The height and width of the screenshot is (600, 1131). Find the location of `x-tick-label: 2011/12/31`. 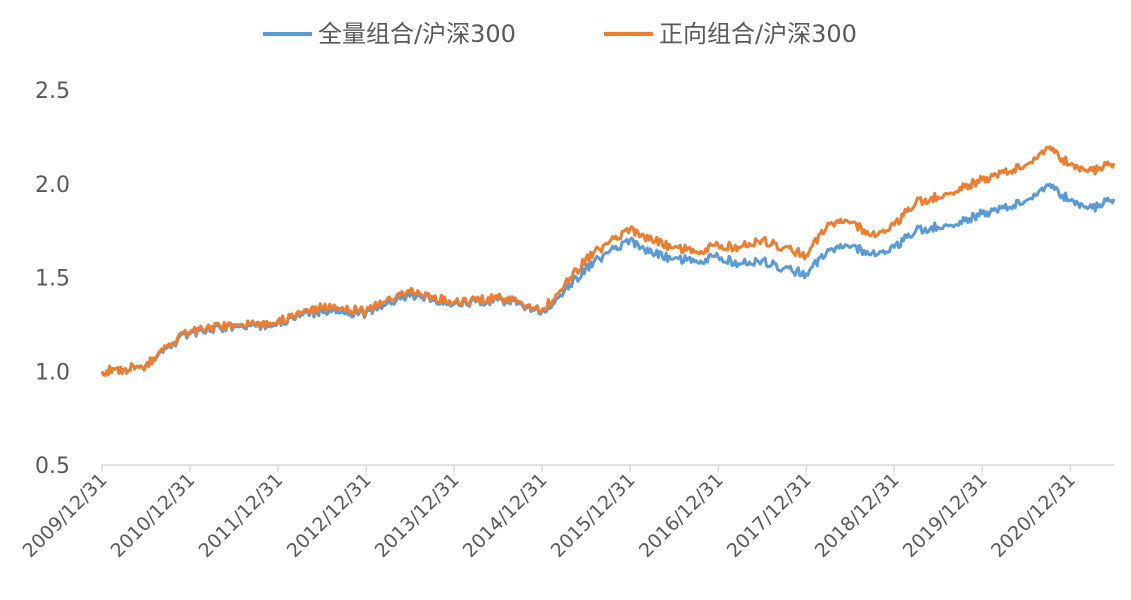

x-tick-label: 2011/12/31 is located at coordinates (240, 515).